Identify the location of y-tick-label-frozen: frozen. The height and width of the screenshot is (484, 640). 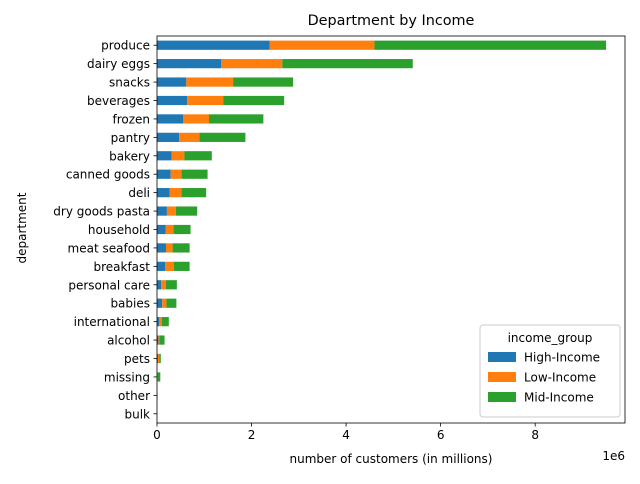
(131, 119).